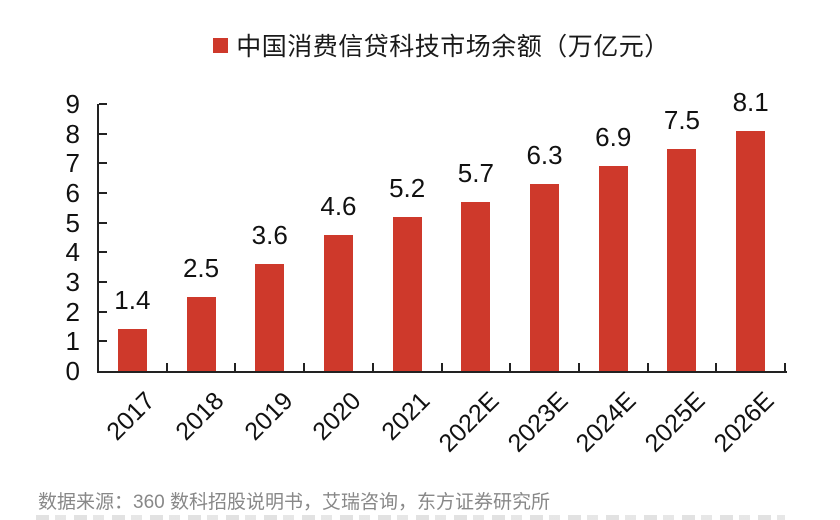  I want to click on bar-value-label: 1.4, so click(132, 300).